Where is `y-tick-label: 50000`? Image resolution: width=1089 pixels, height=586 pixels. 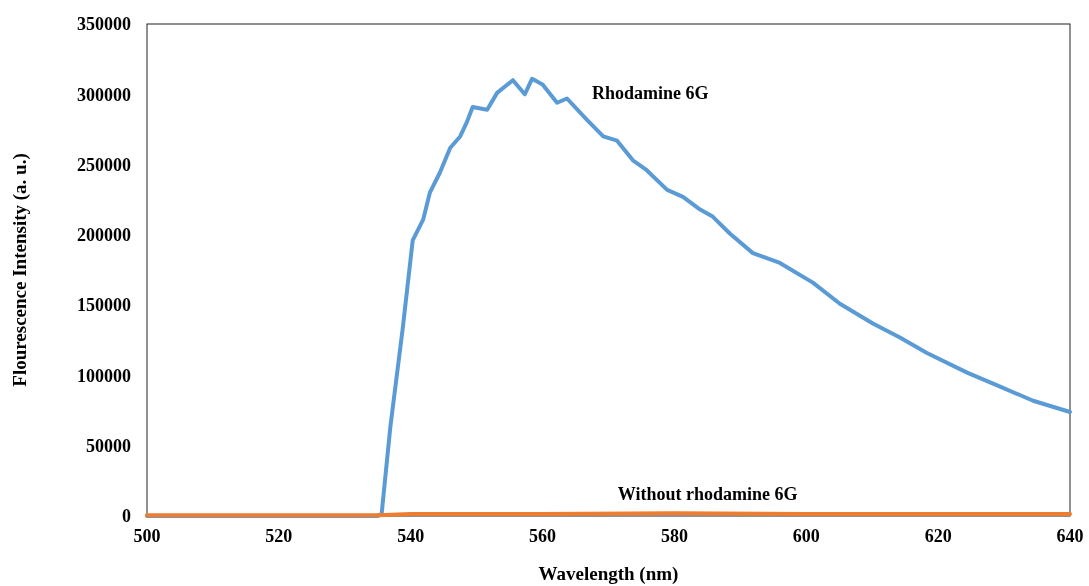 y-tick-label: 50000 is located at coordinates (108, 446).